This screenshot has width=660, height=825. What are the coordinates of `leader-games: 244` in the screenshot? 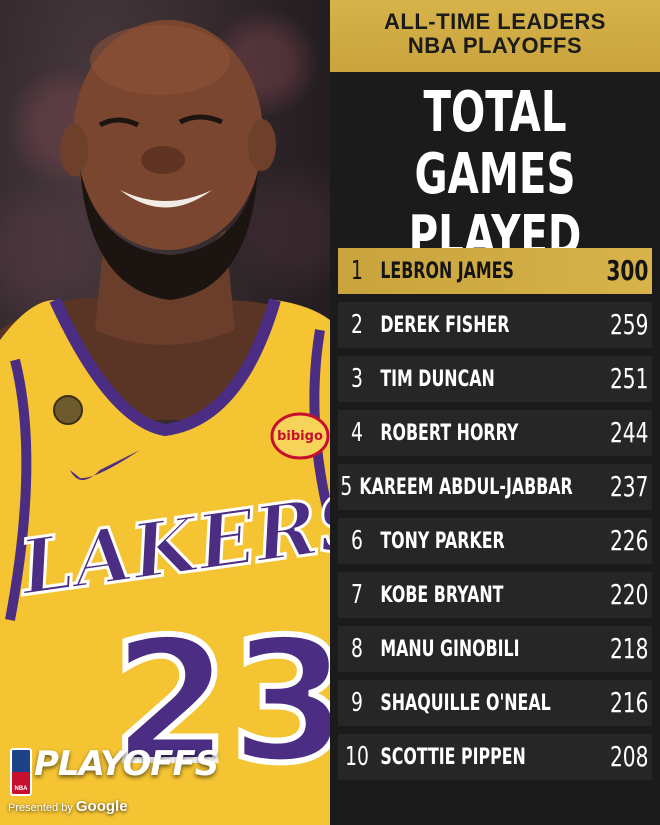 It's located at (628, 432).